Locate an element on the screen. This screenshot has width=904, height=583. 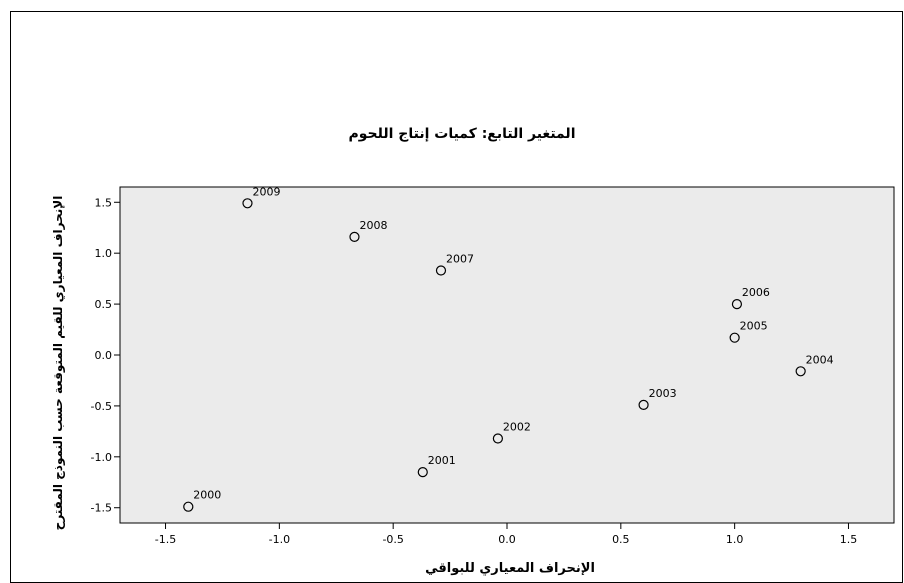
y-tick-label: 0.5 is located at coordinates (104, 304).